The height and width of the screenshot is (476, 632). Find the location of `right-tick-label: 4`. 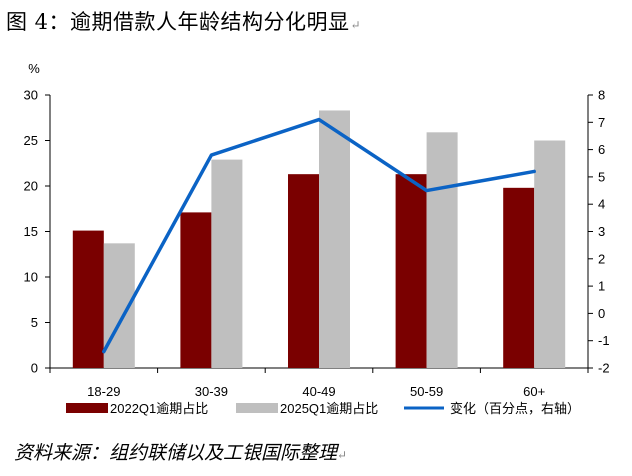

right-tick-label: 4 is located at coordinates (601, 204).